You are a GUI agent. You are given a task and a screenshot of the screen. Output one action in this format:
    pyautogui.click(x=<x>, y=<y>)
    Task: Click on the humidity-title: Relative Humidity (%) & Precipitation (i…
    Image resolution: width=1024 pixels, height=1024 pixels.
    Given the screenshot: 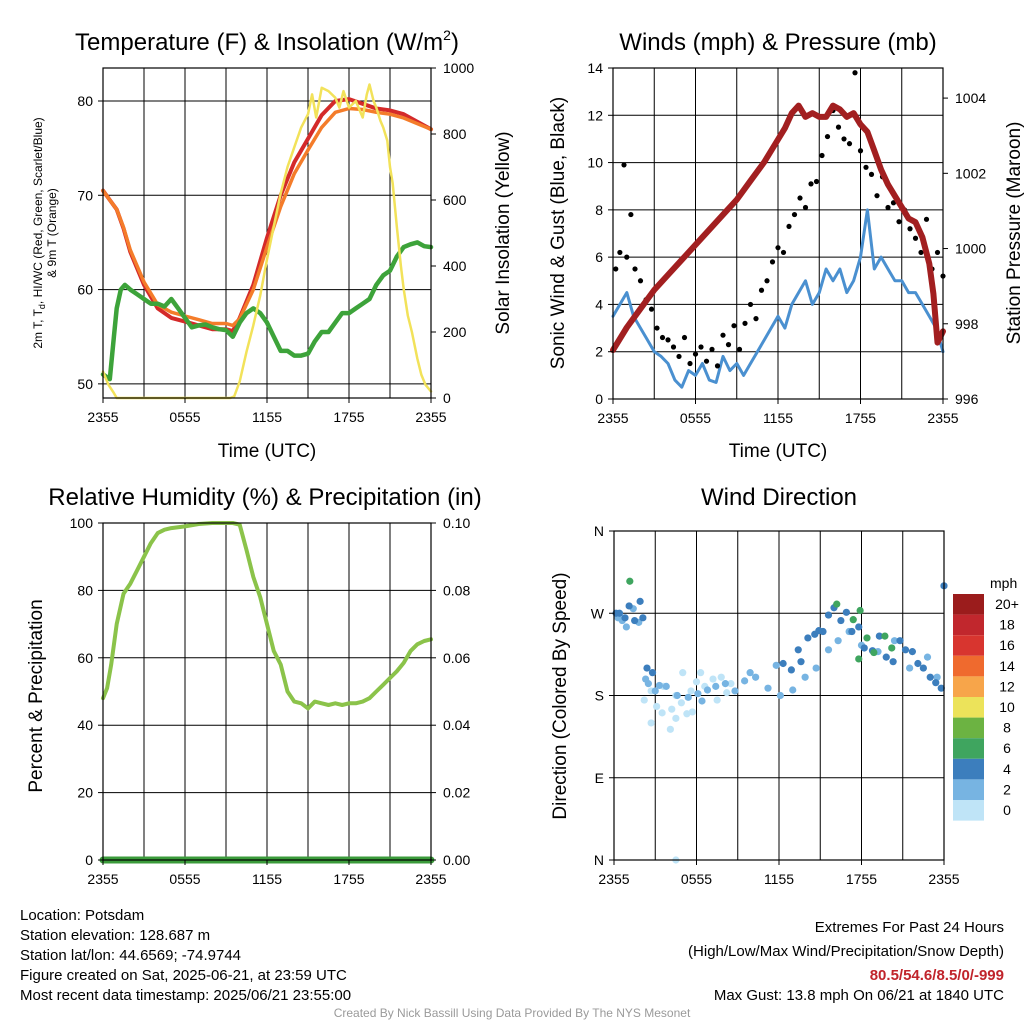 What is the action you would take?
    pyautogui.click(x=264, y=497)
    